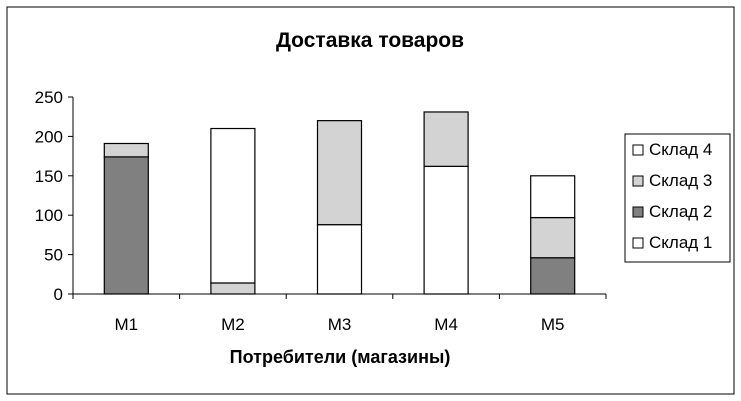 This screenshot has width=741, height=401. Describe the element at coordinates (677, 198) in the screenshot. I see `legend: Склад 4 Склад 3 Склад 2 Склад 1` at that location.